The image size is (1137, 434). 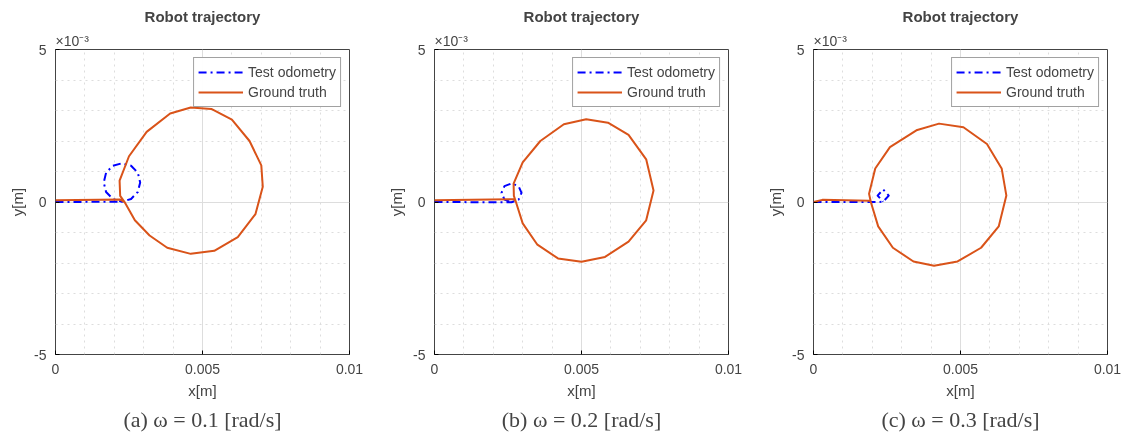 What do you see at coordinates (960, 419) in the screenshot?
I see `text: (c) ω = 0.3 [rad/s]` at bounding box center [960, 419].